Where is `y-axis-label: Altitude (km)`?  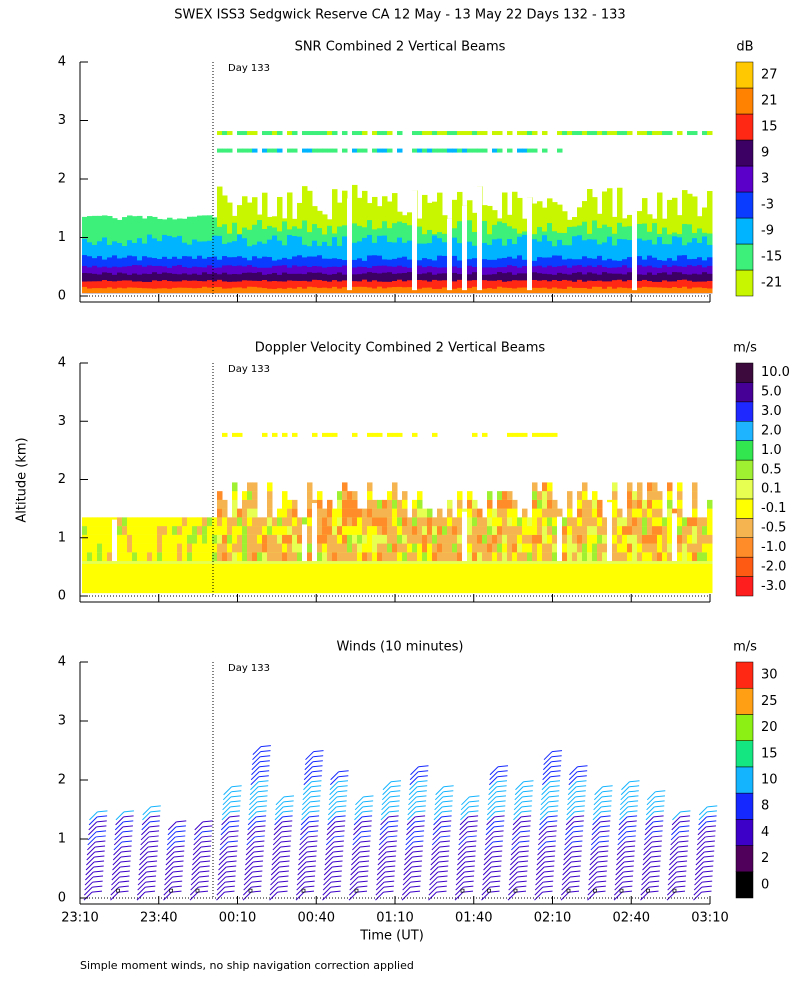 y-axis-label: Altitude (km) is located at coordinates (22, 479).